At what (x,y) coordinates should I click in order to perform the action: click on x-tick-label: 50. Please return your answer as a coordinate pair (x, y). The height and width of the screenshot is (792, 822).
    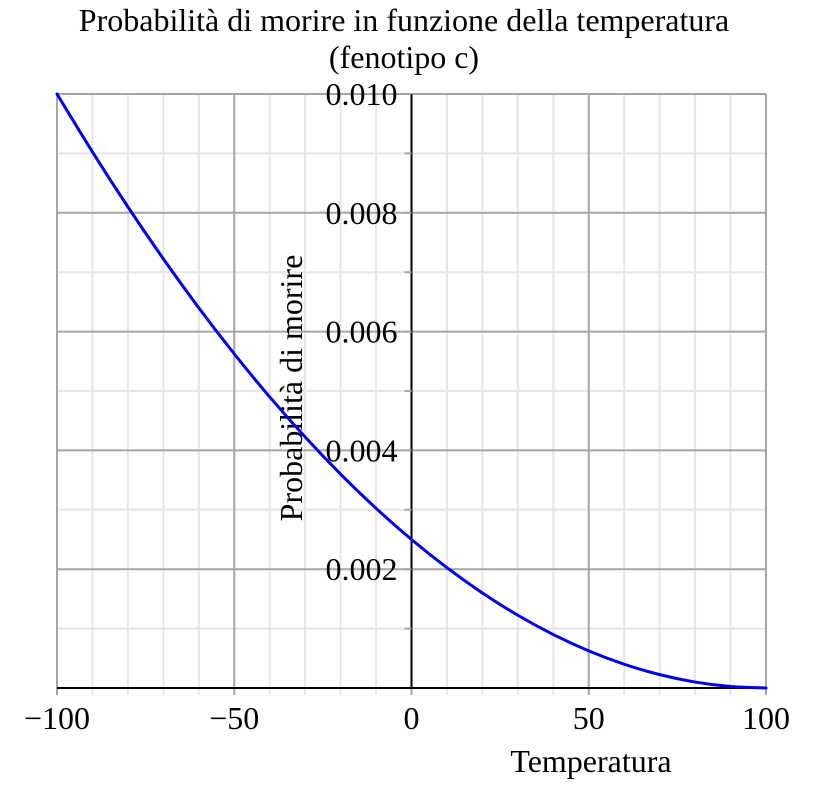
    Looking at the image, I should click on (589, 718).